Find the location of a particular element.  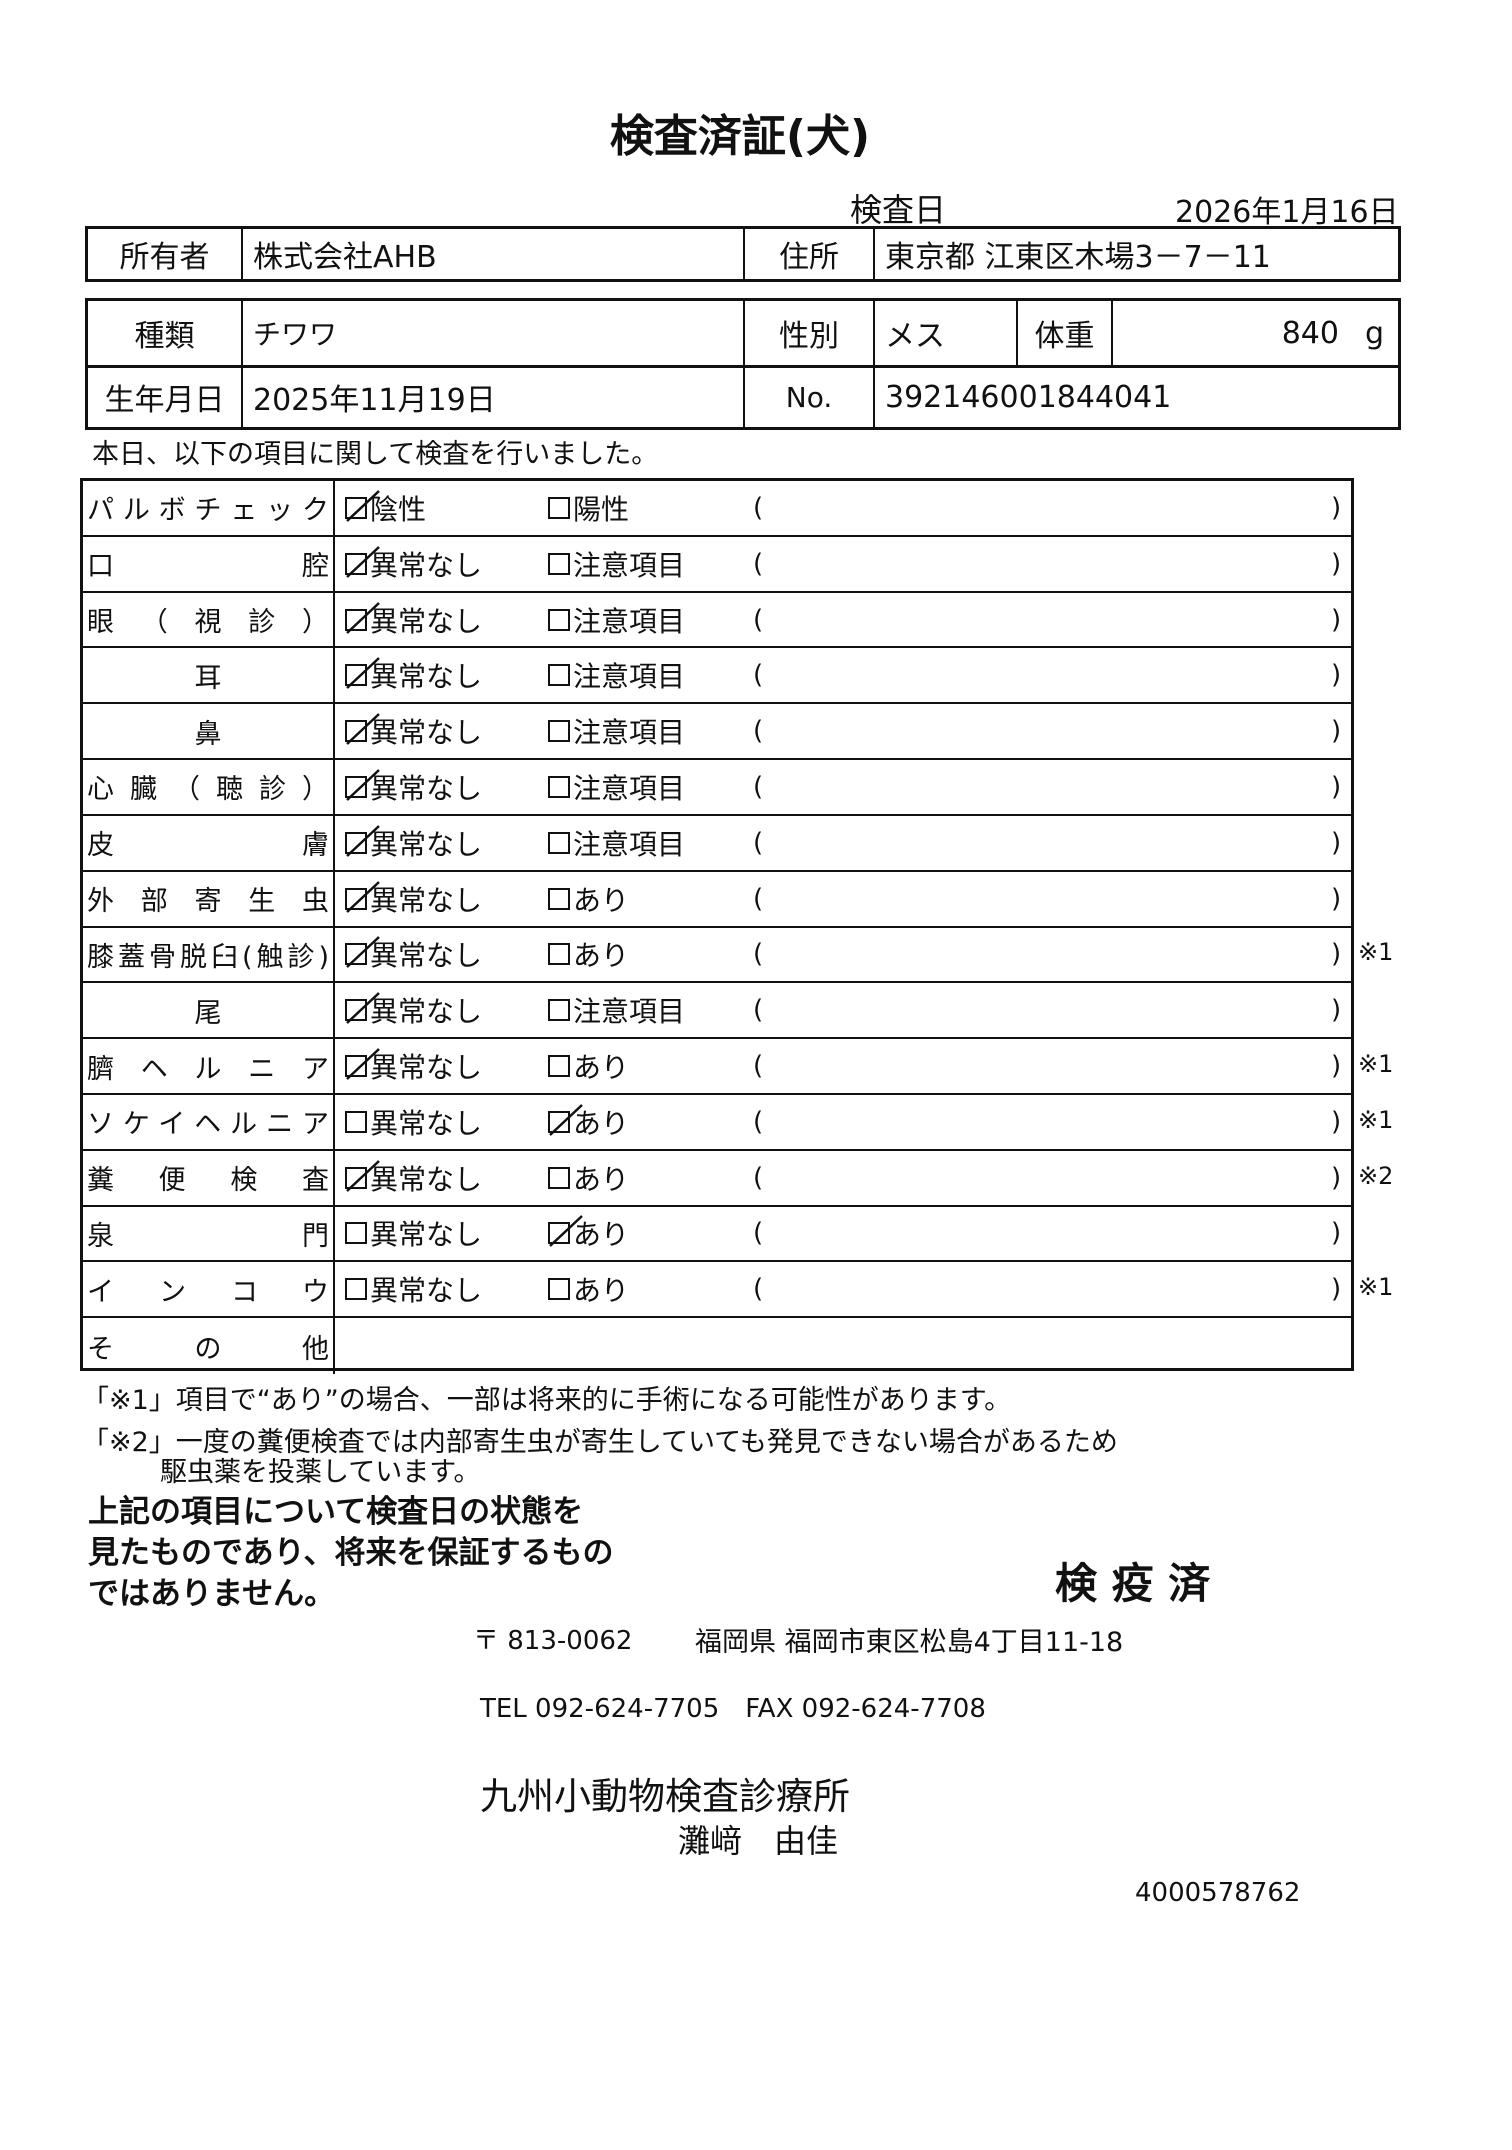

table-row: 口腔 異常なし 注意項目 () is located at coordinates (717, 564).